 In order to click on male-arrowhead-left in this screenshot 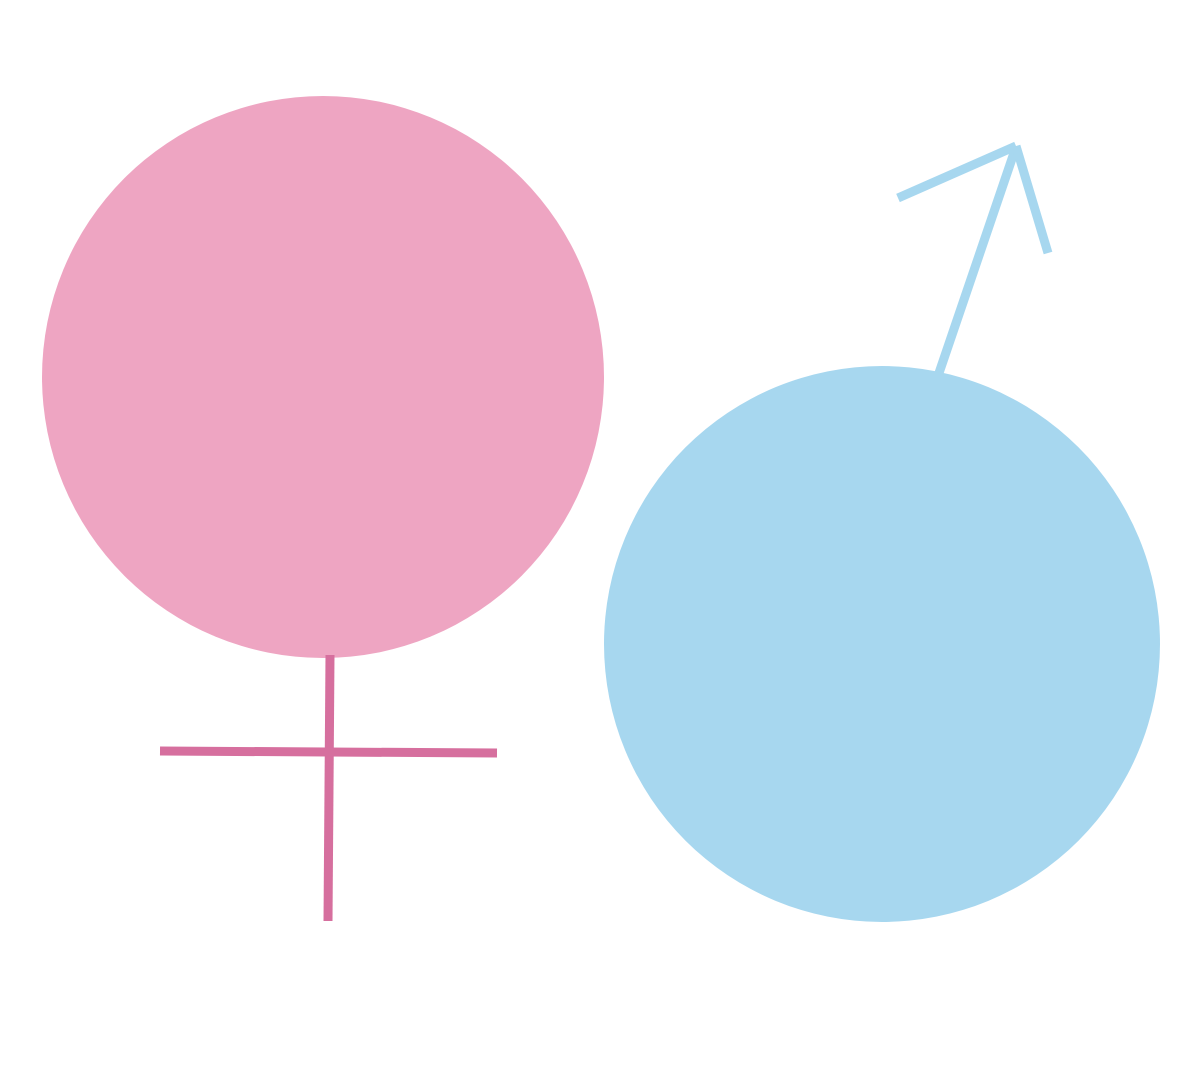, I will do `click(957, 172)`.